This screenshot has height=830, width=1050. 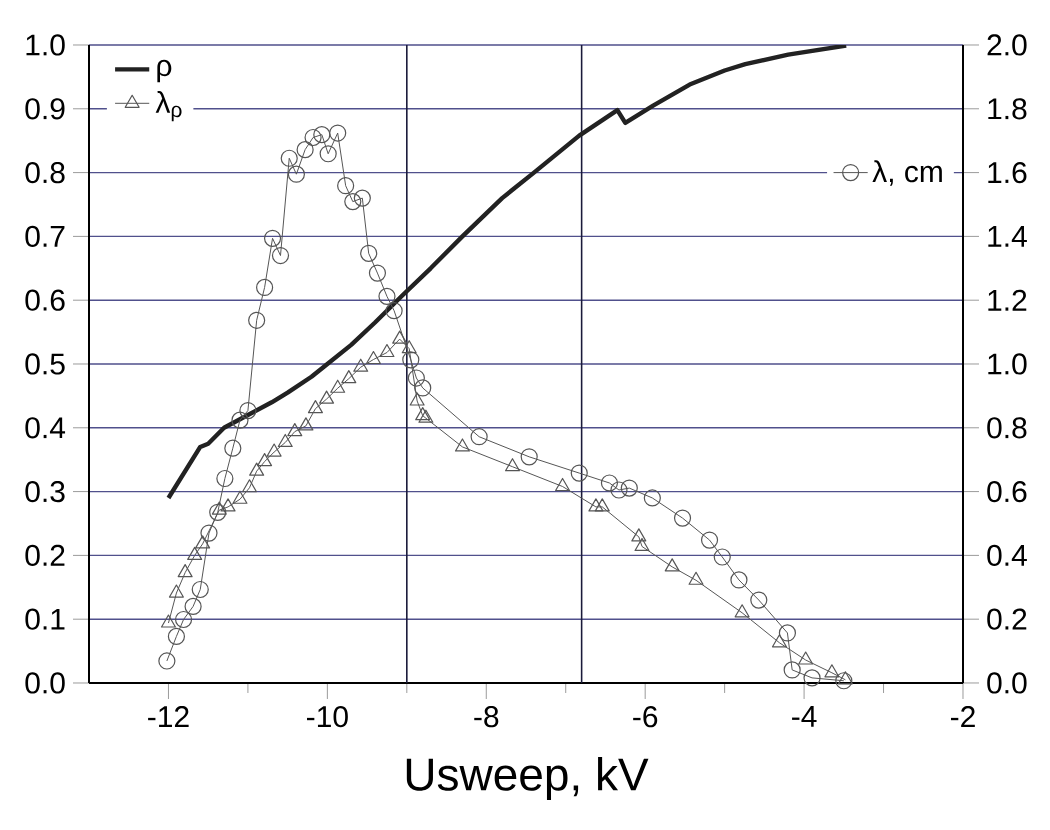 I want to click on y2-tick-label: 1.2, so click(x=1007, y=300).